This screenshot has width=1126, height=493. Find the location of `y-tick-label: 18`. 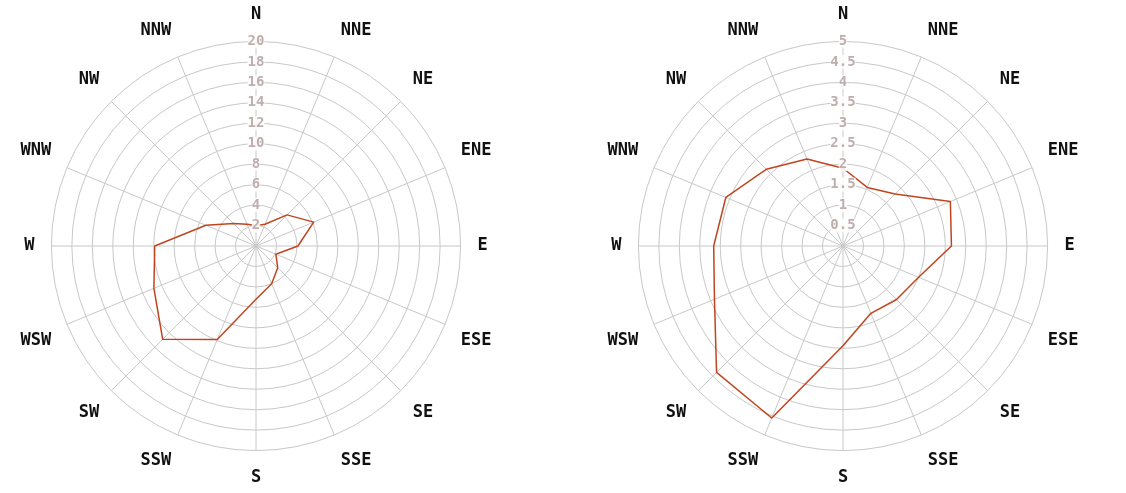

y-tick-label: 18 is located at coordinates (256, 60).